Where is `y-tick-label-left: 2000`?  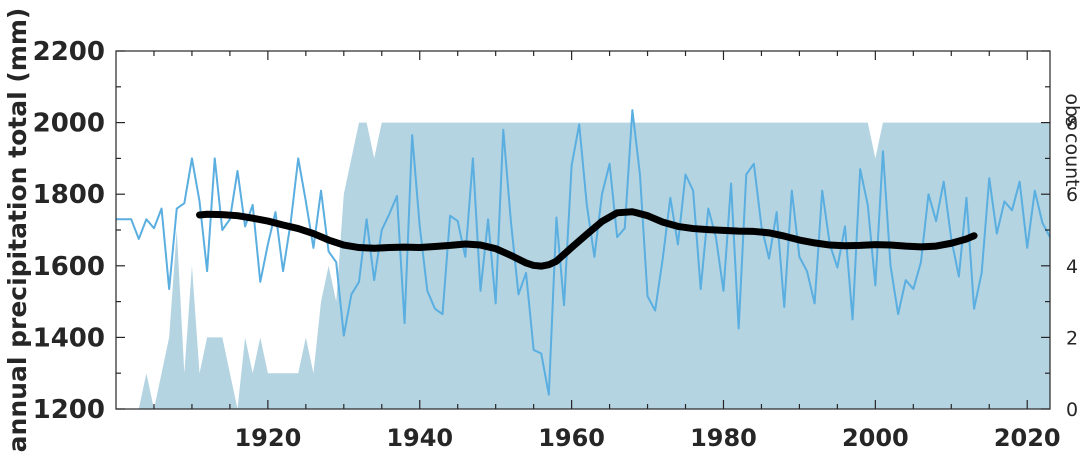
y-tick-label-left: 2000 is located at coordinates (69, 124).